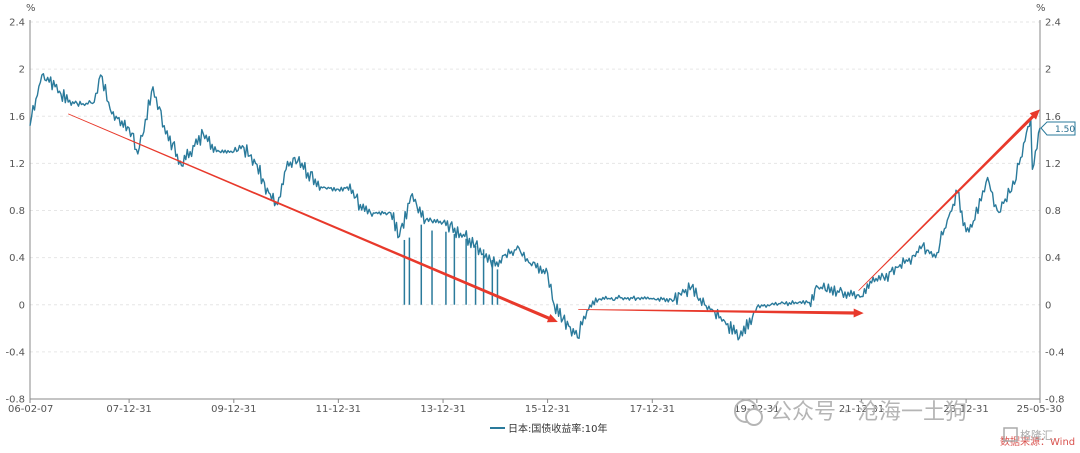 The image size is (1080, 453). What do you see at coordinates (1041, 8) in the screenshot?
I see `right-axis-unit: %` at bounding box center [1041, 8].